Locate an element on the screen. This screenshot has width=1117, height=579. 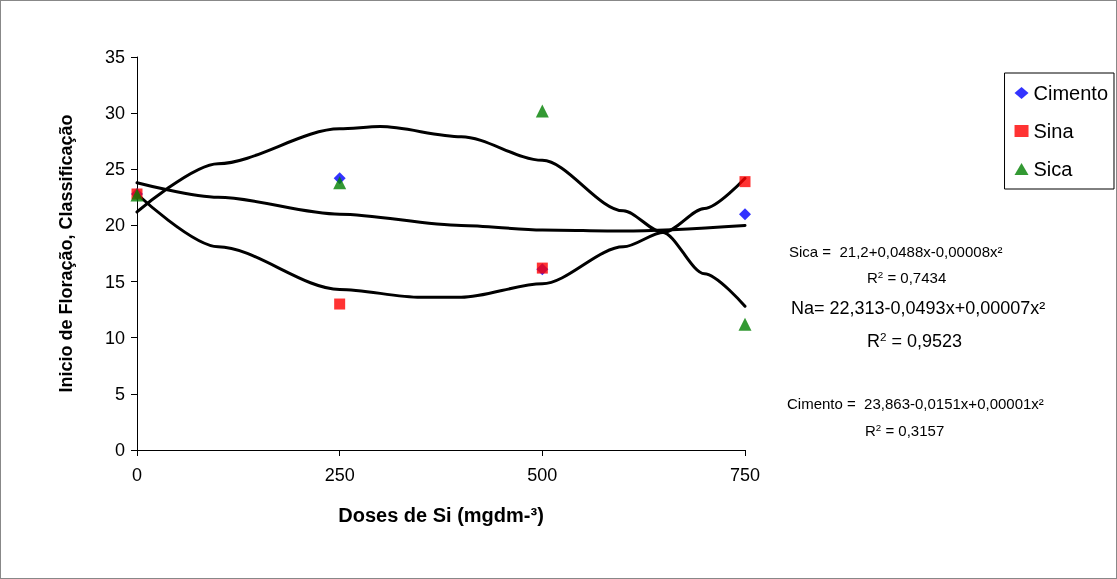
y-tick-label: 10 is located at coordinates (114, 337).